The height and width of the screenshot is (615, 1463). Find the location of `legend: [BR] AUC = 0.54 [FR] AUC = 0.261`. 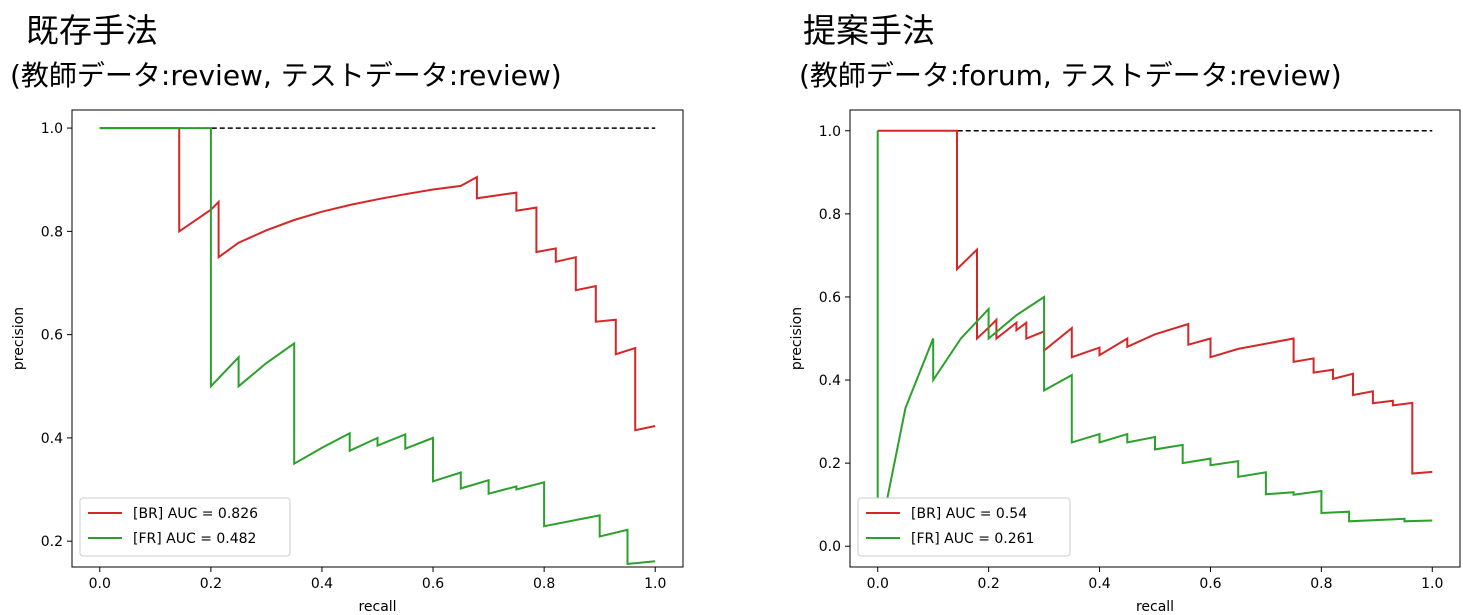

legend: [BR] AUC = 0.54 [FR] AUC = 0.261 is located at coordinates (964, 527).